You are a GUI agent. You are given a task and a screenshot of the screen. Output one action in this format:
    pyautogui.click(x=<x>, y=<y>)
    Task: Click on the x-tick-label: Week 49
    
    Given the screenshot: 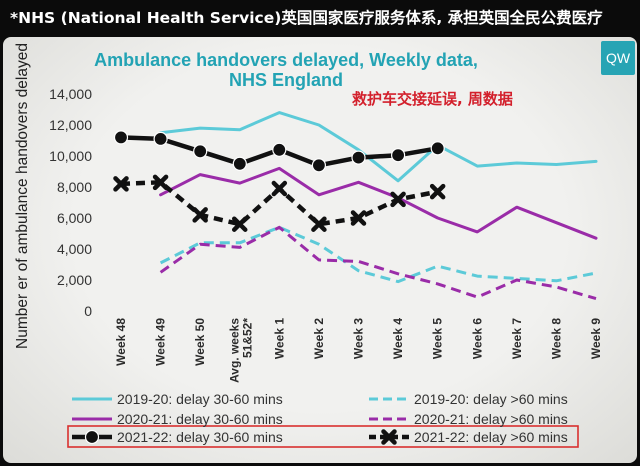 What is the action you would take?
    pyautogui.click(x=161, y=342)
    